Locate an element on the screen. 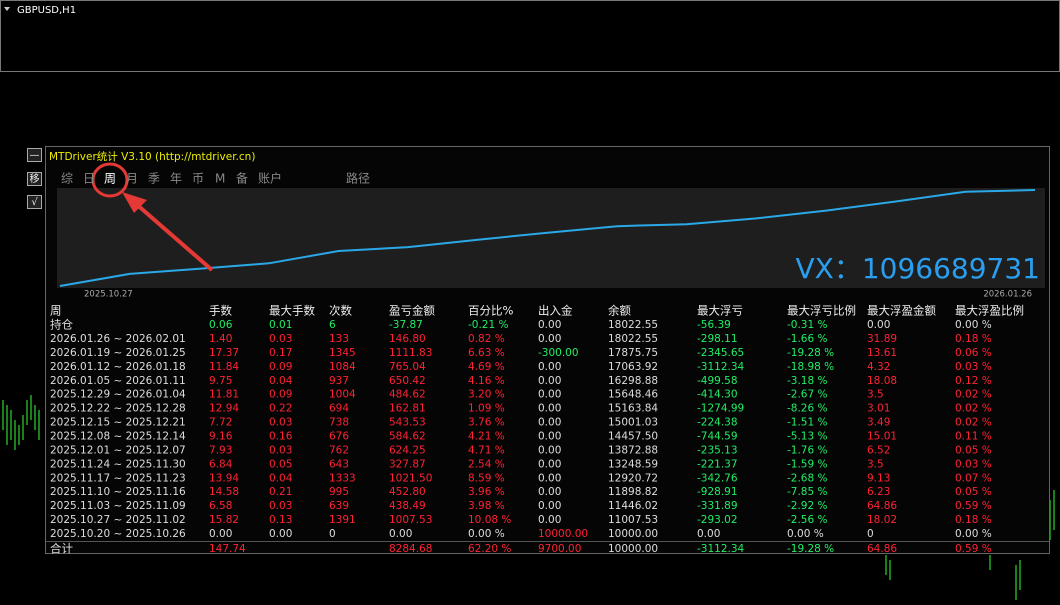  cell: -1.59 % is located at coordinates (807, 464).